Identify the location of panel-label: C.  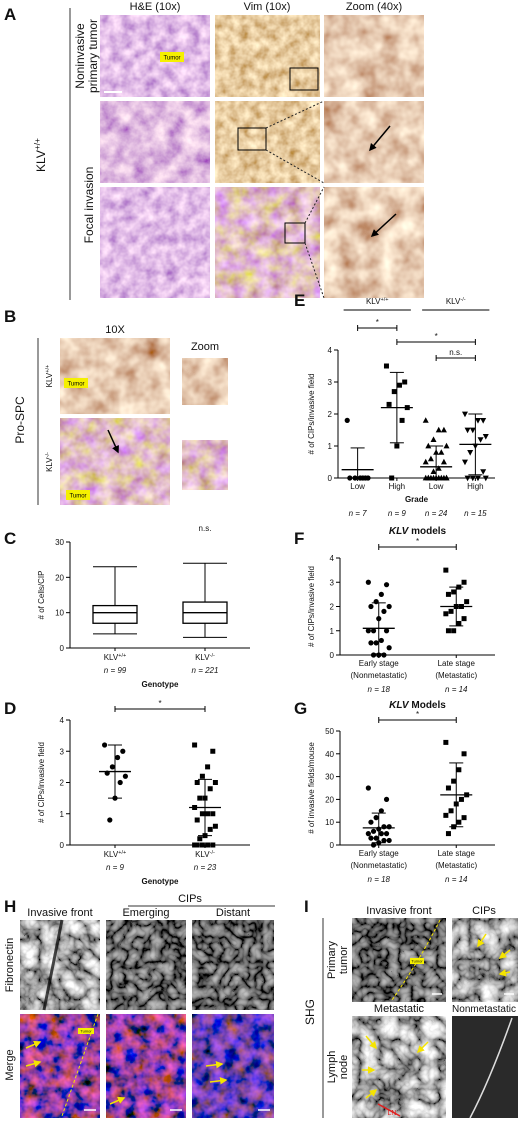
(10, 538).